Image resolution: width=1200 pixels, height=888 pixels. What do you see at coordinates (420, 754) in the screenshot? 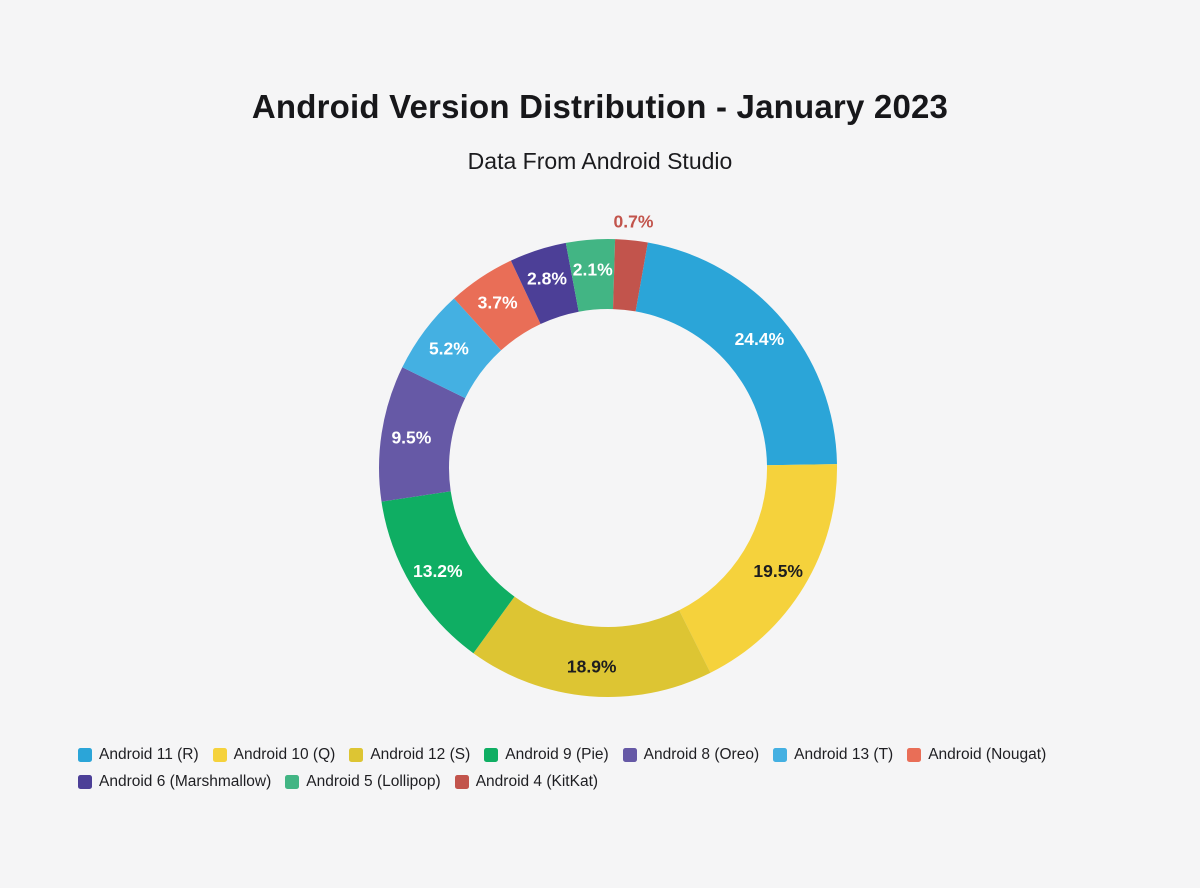
I see `legend-label-android-12-s: Android 12 (S)` at bounding box center [420, 754].